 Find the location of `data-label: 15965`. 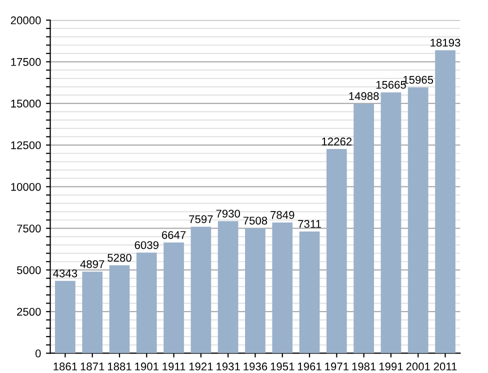

data-label: 15965 is located at coordinates (419, 80).